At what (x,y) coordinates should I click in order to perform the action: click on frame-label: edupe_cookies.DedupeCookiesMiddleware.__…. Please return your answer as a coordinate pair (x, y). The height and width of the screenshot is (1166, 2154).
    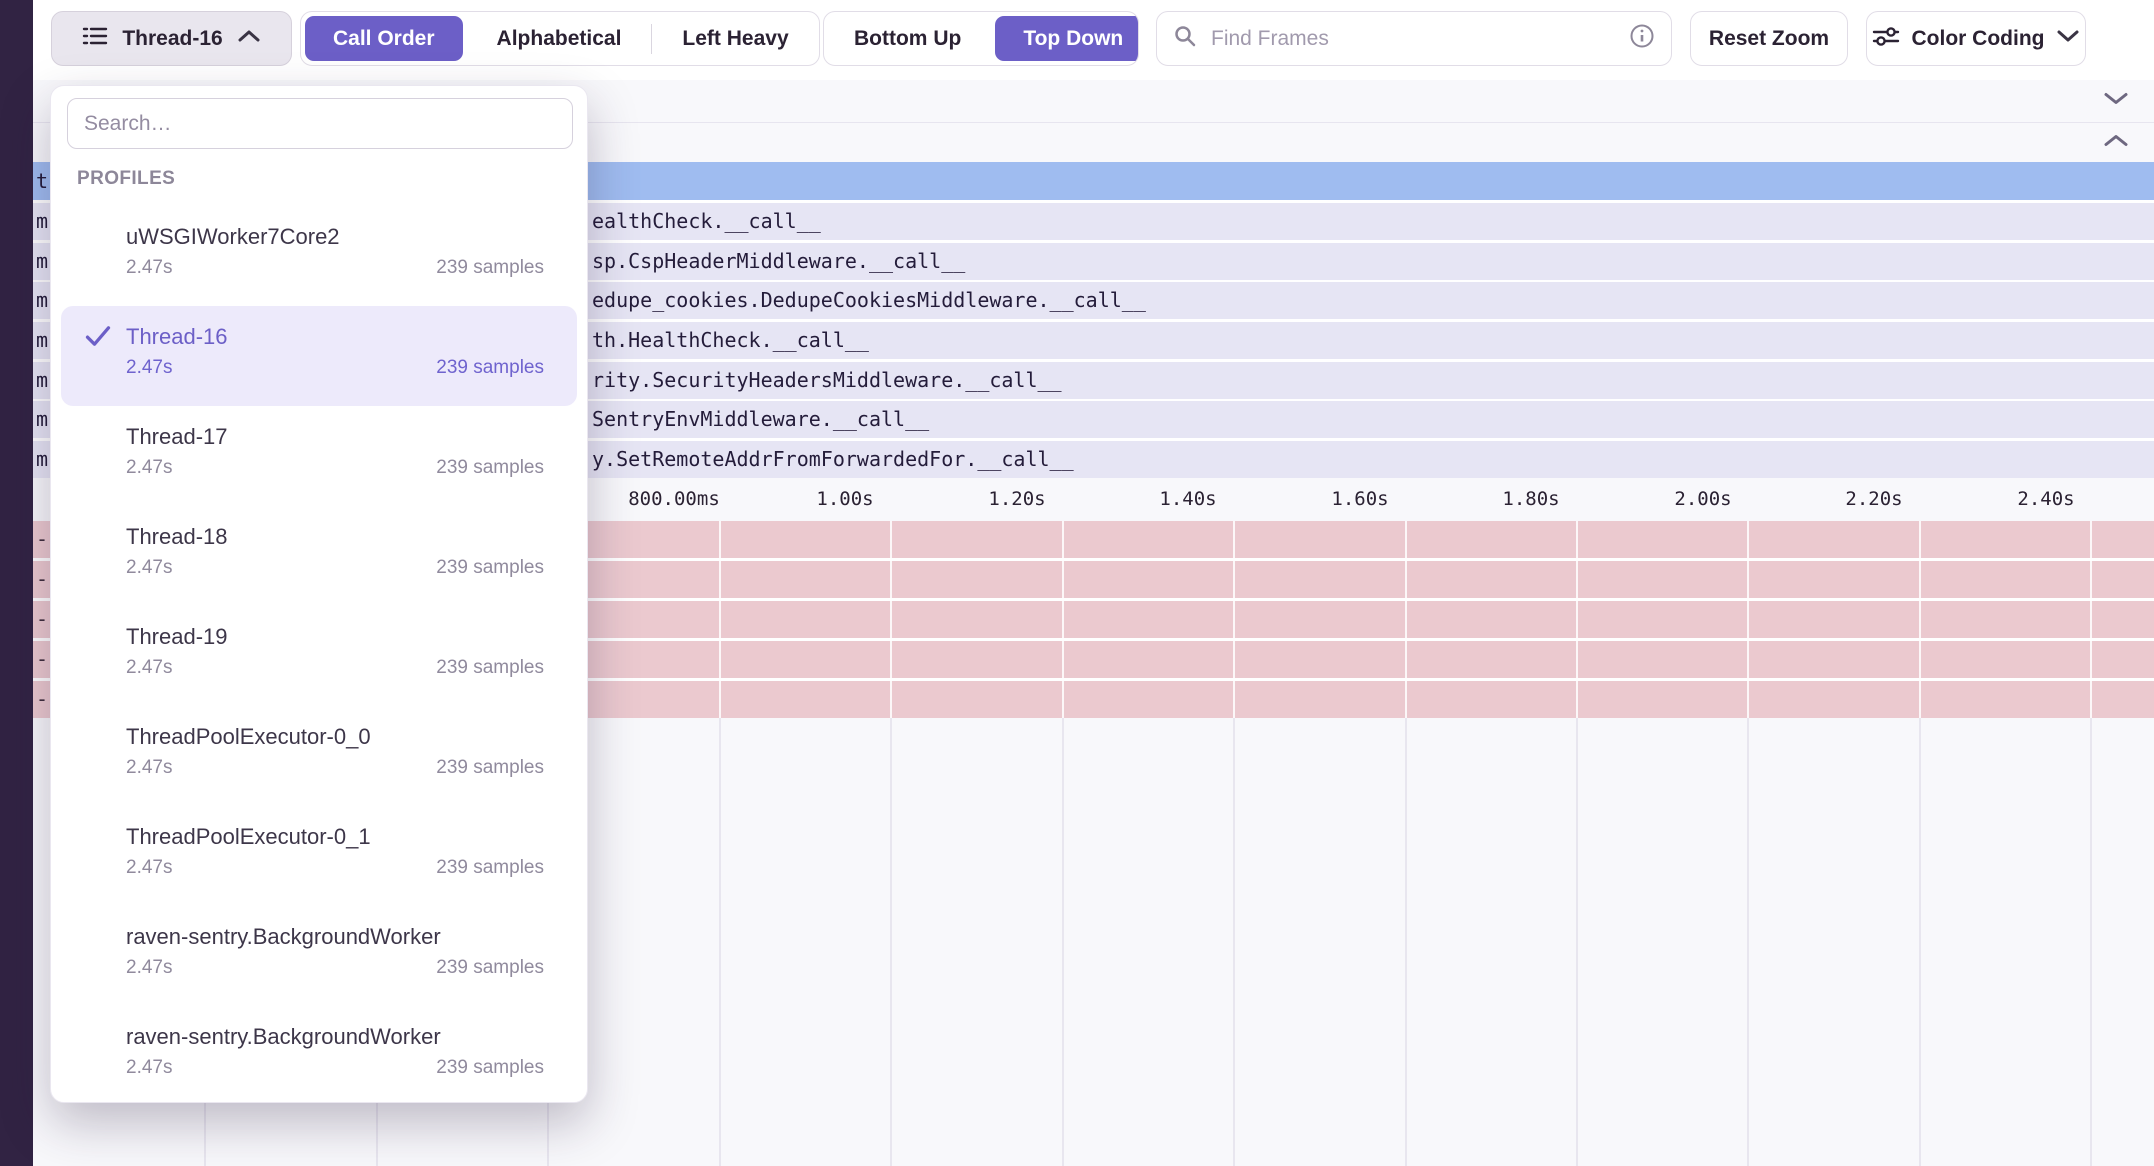
    Looking at the image, I should click on (869, 300).